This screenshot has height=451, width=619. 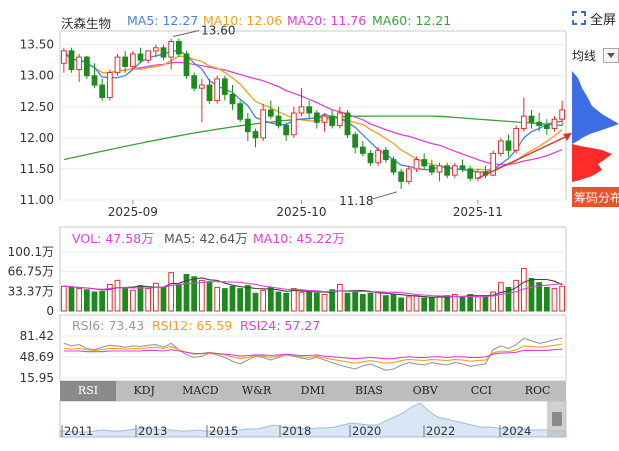 I want to click on chip-distribution-button: 筹码分布, so click(x=595, y=197).